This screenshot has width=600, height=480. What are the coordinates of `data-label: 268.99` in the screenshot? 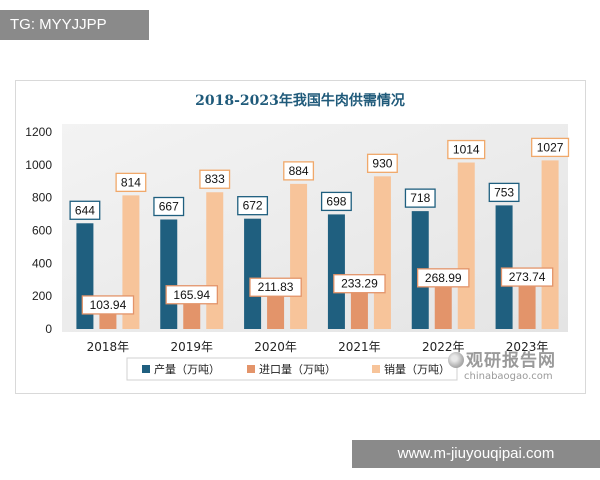 It's located at (443, 278).